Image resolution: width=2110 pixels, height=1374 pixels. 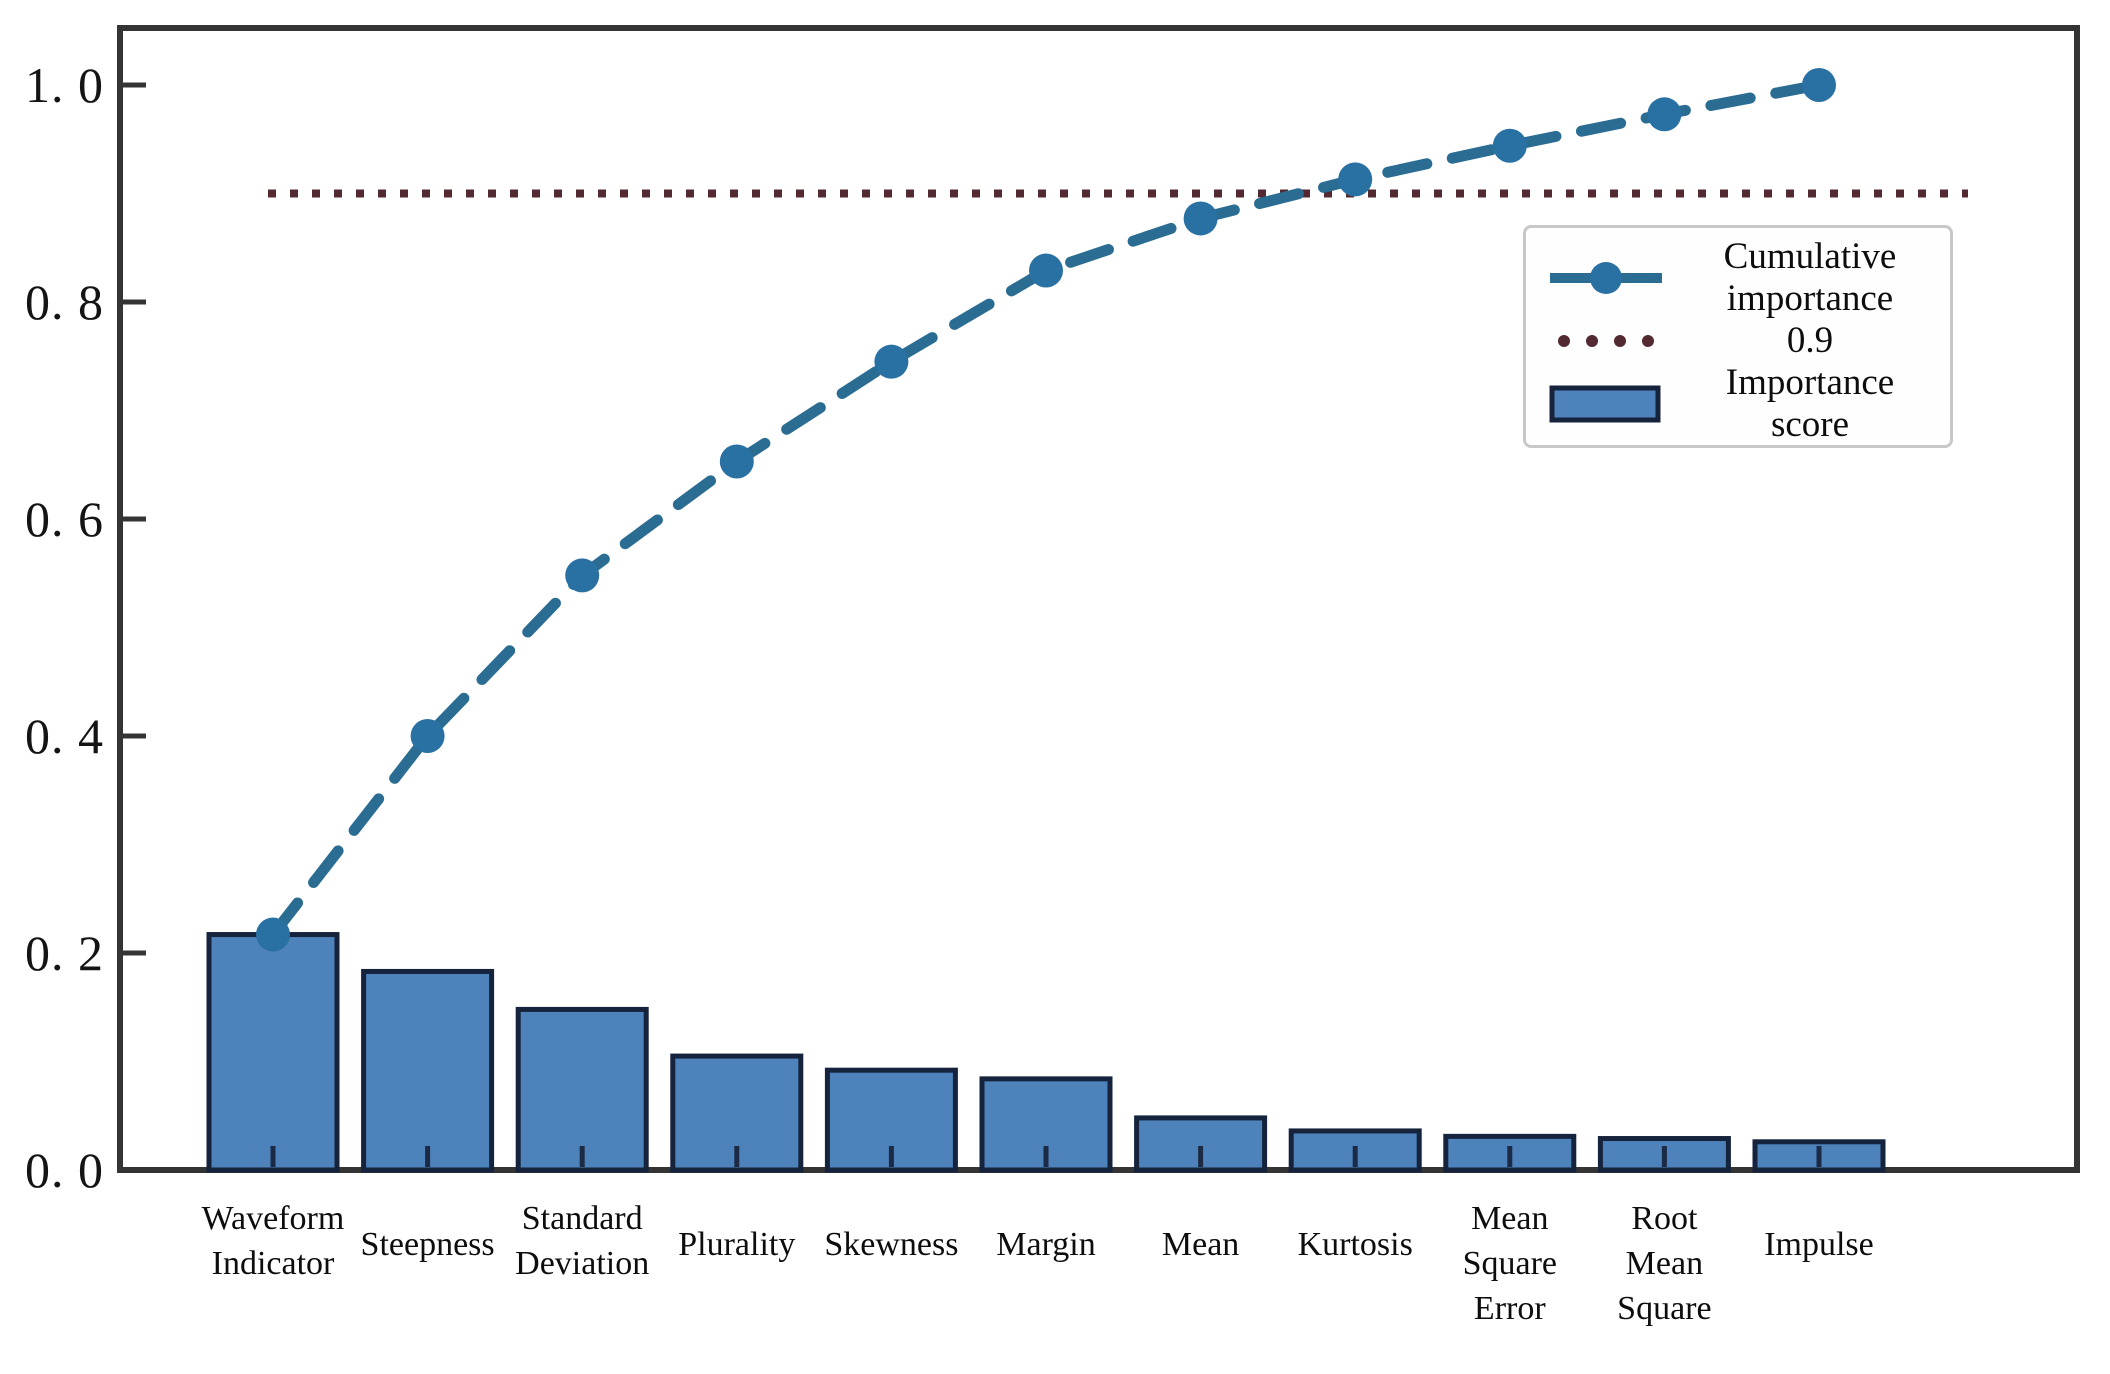 I want to click on legend-label-threshold: 0.9, so click(x=1810, y=341).